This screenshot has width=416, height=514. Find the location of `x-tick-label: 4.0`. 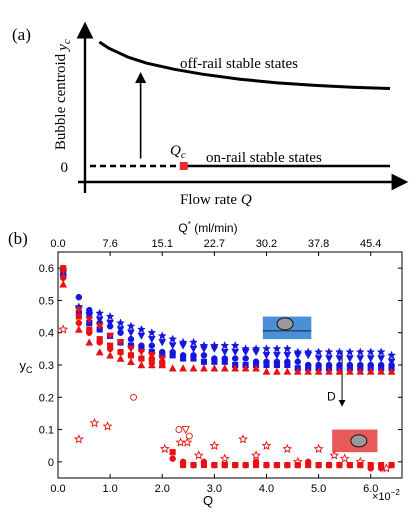

x-tick-label: 4.0 is located at coordinates (266, 489).